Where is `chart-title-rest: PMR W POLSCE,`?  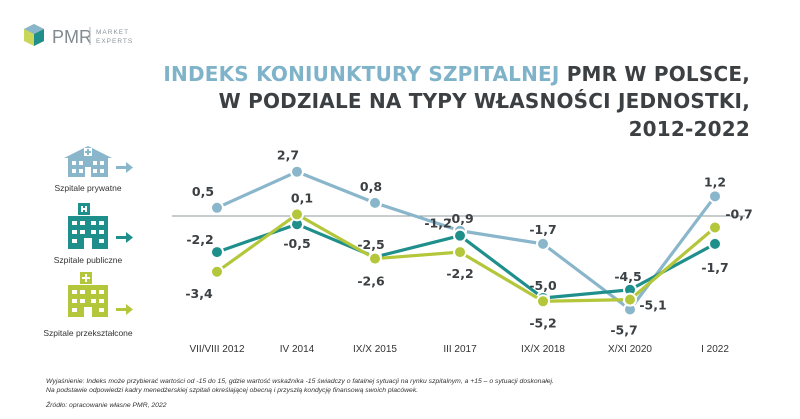 chart-title-rest: PMR W POLSCE, is located at coordinates (654, 74).